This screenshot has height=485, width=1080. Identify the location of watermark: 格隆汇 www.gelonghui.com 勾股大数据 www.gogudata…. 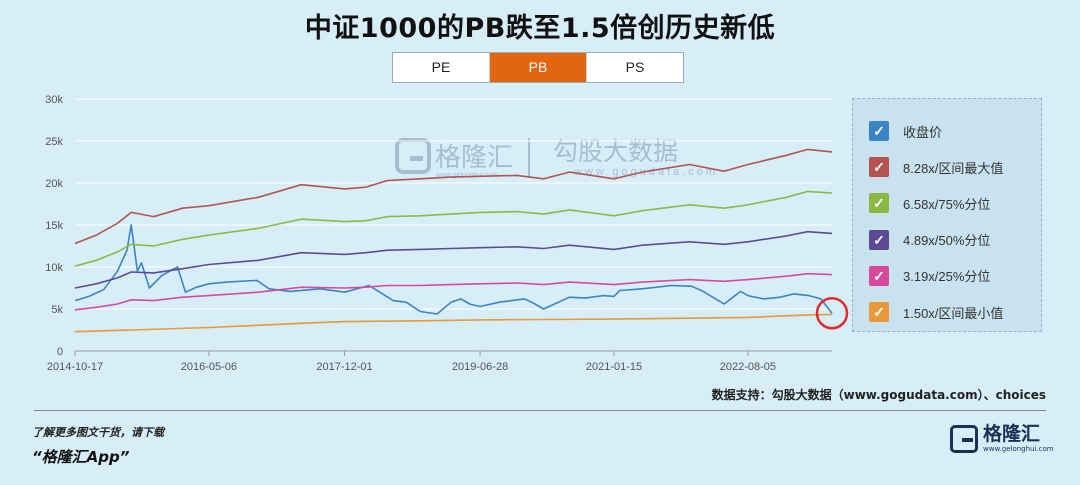
(555, 158).